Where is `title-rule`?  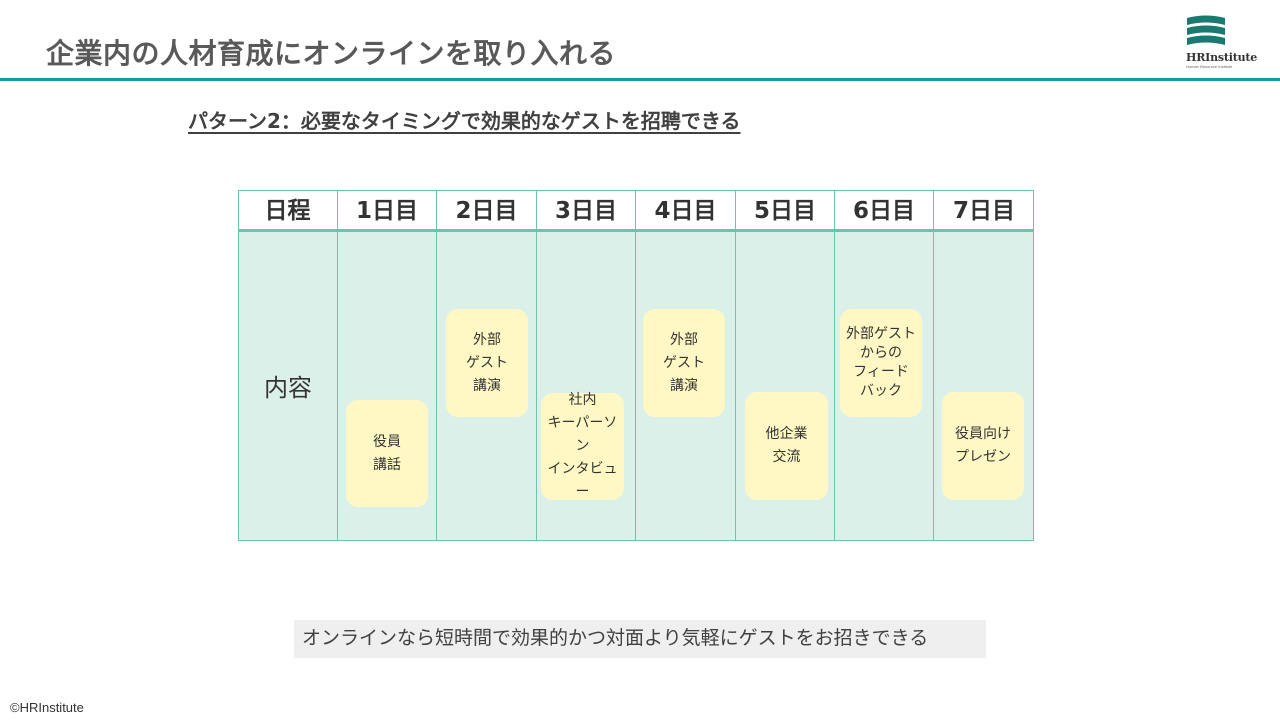 title-rule is located at coordinates (640, 79).